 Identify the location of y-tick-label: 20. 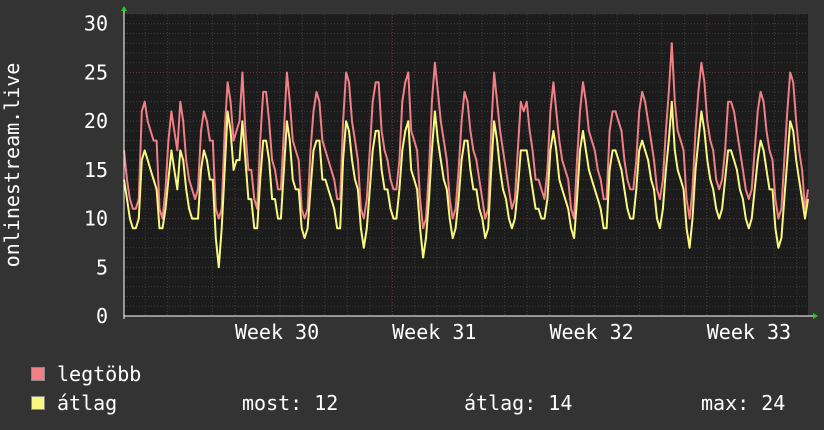
(96, 121).